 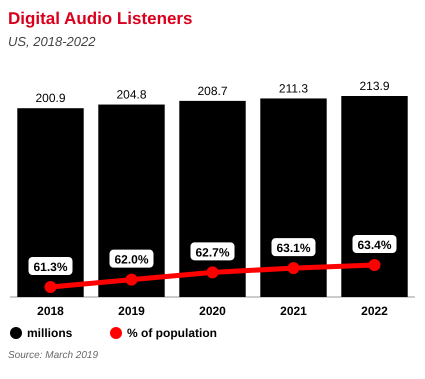 I want to click on data-label: 208.7, so click(x=212, y=91).